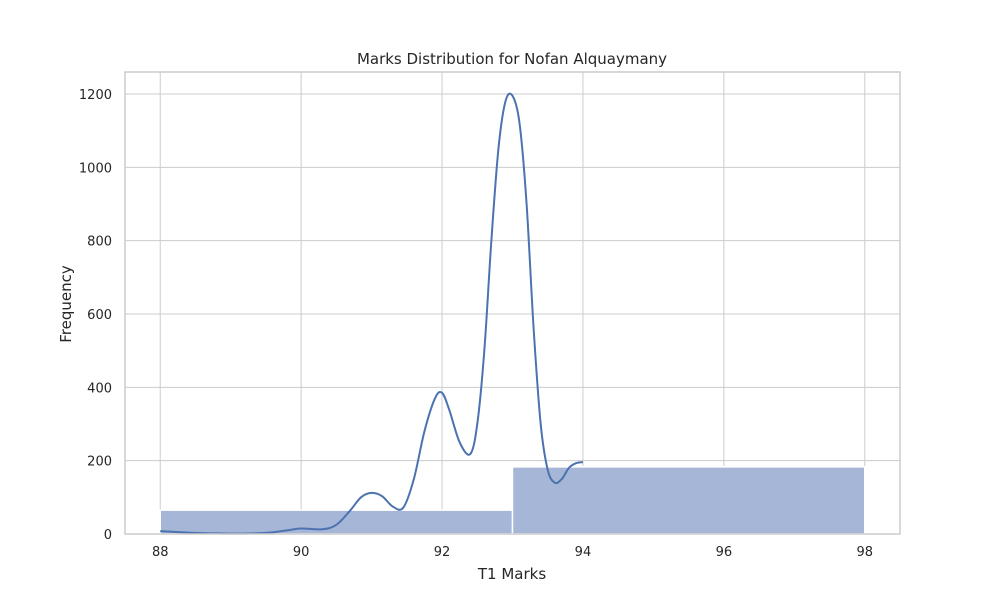  What do you see at coordinates (511, 574) in the screenshot?
I see `x-axis-label: T1 Marks` at bounding box center [511, 574].